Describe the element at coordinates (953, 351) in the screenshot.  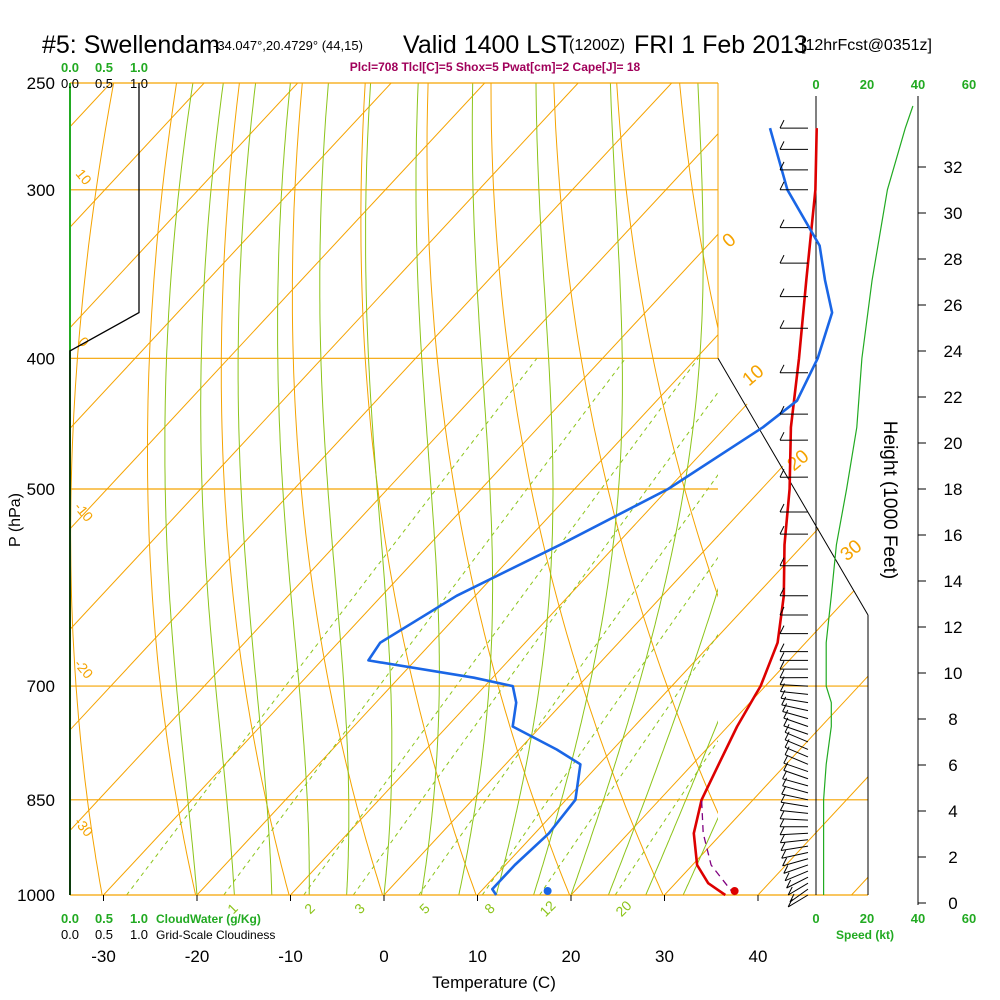
I see `height-tick-label: 24` at that location.